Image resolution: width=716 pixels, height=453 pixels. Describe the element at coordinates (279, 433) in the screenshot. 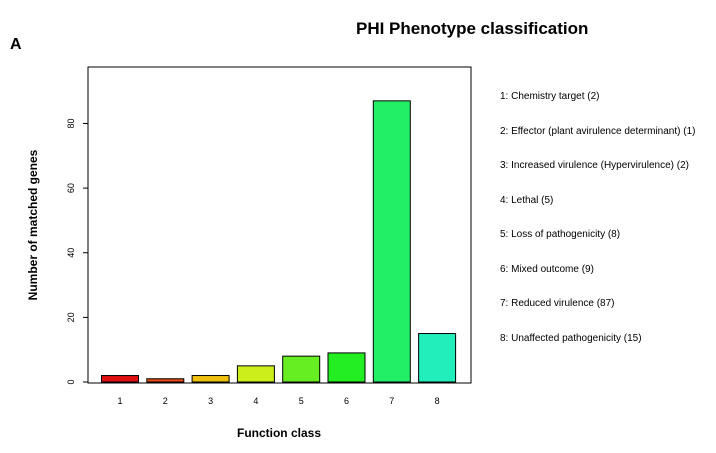

I see `x-axis-label: Function class` at that location.